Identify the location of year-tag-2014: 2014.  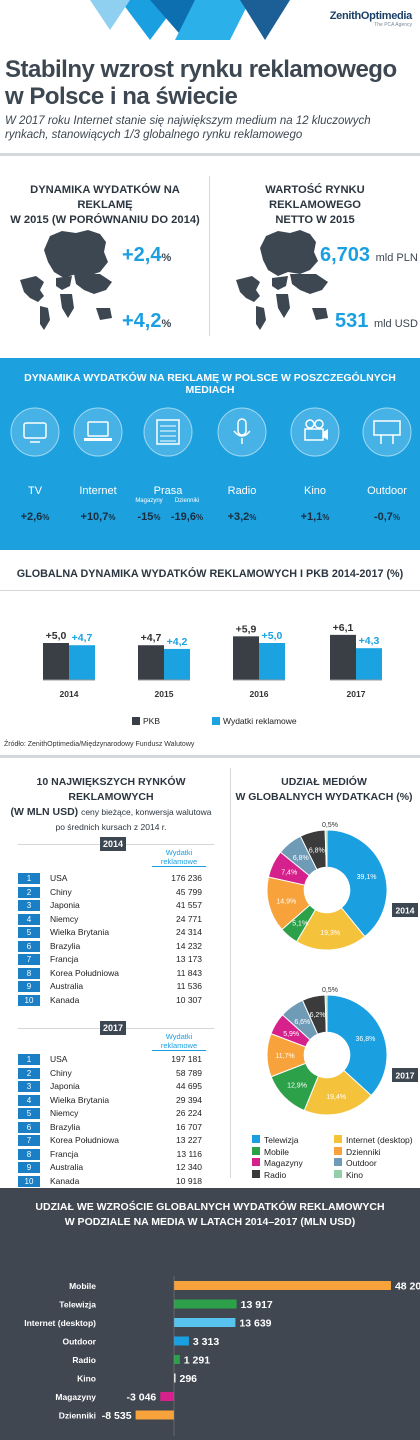
(113, 844).